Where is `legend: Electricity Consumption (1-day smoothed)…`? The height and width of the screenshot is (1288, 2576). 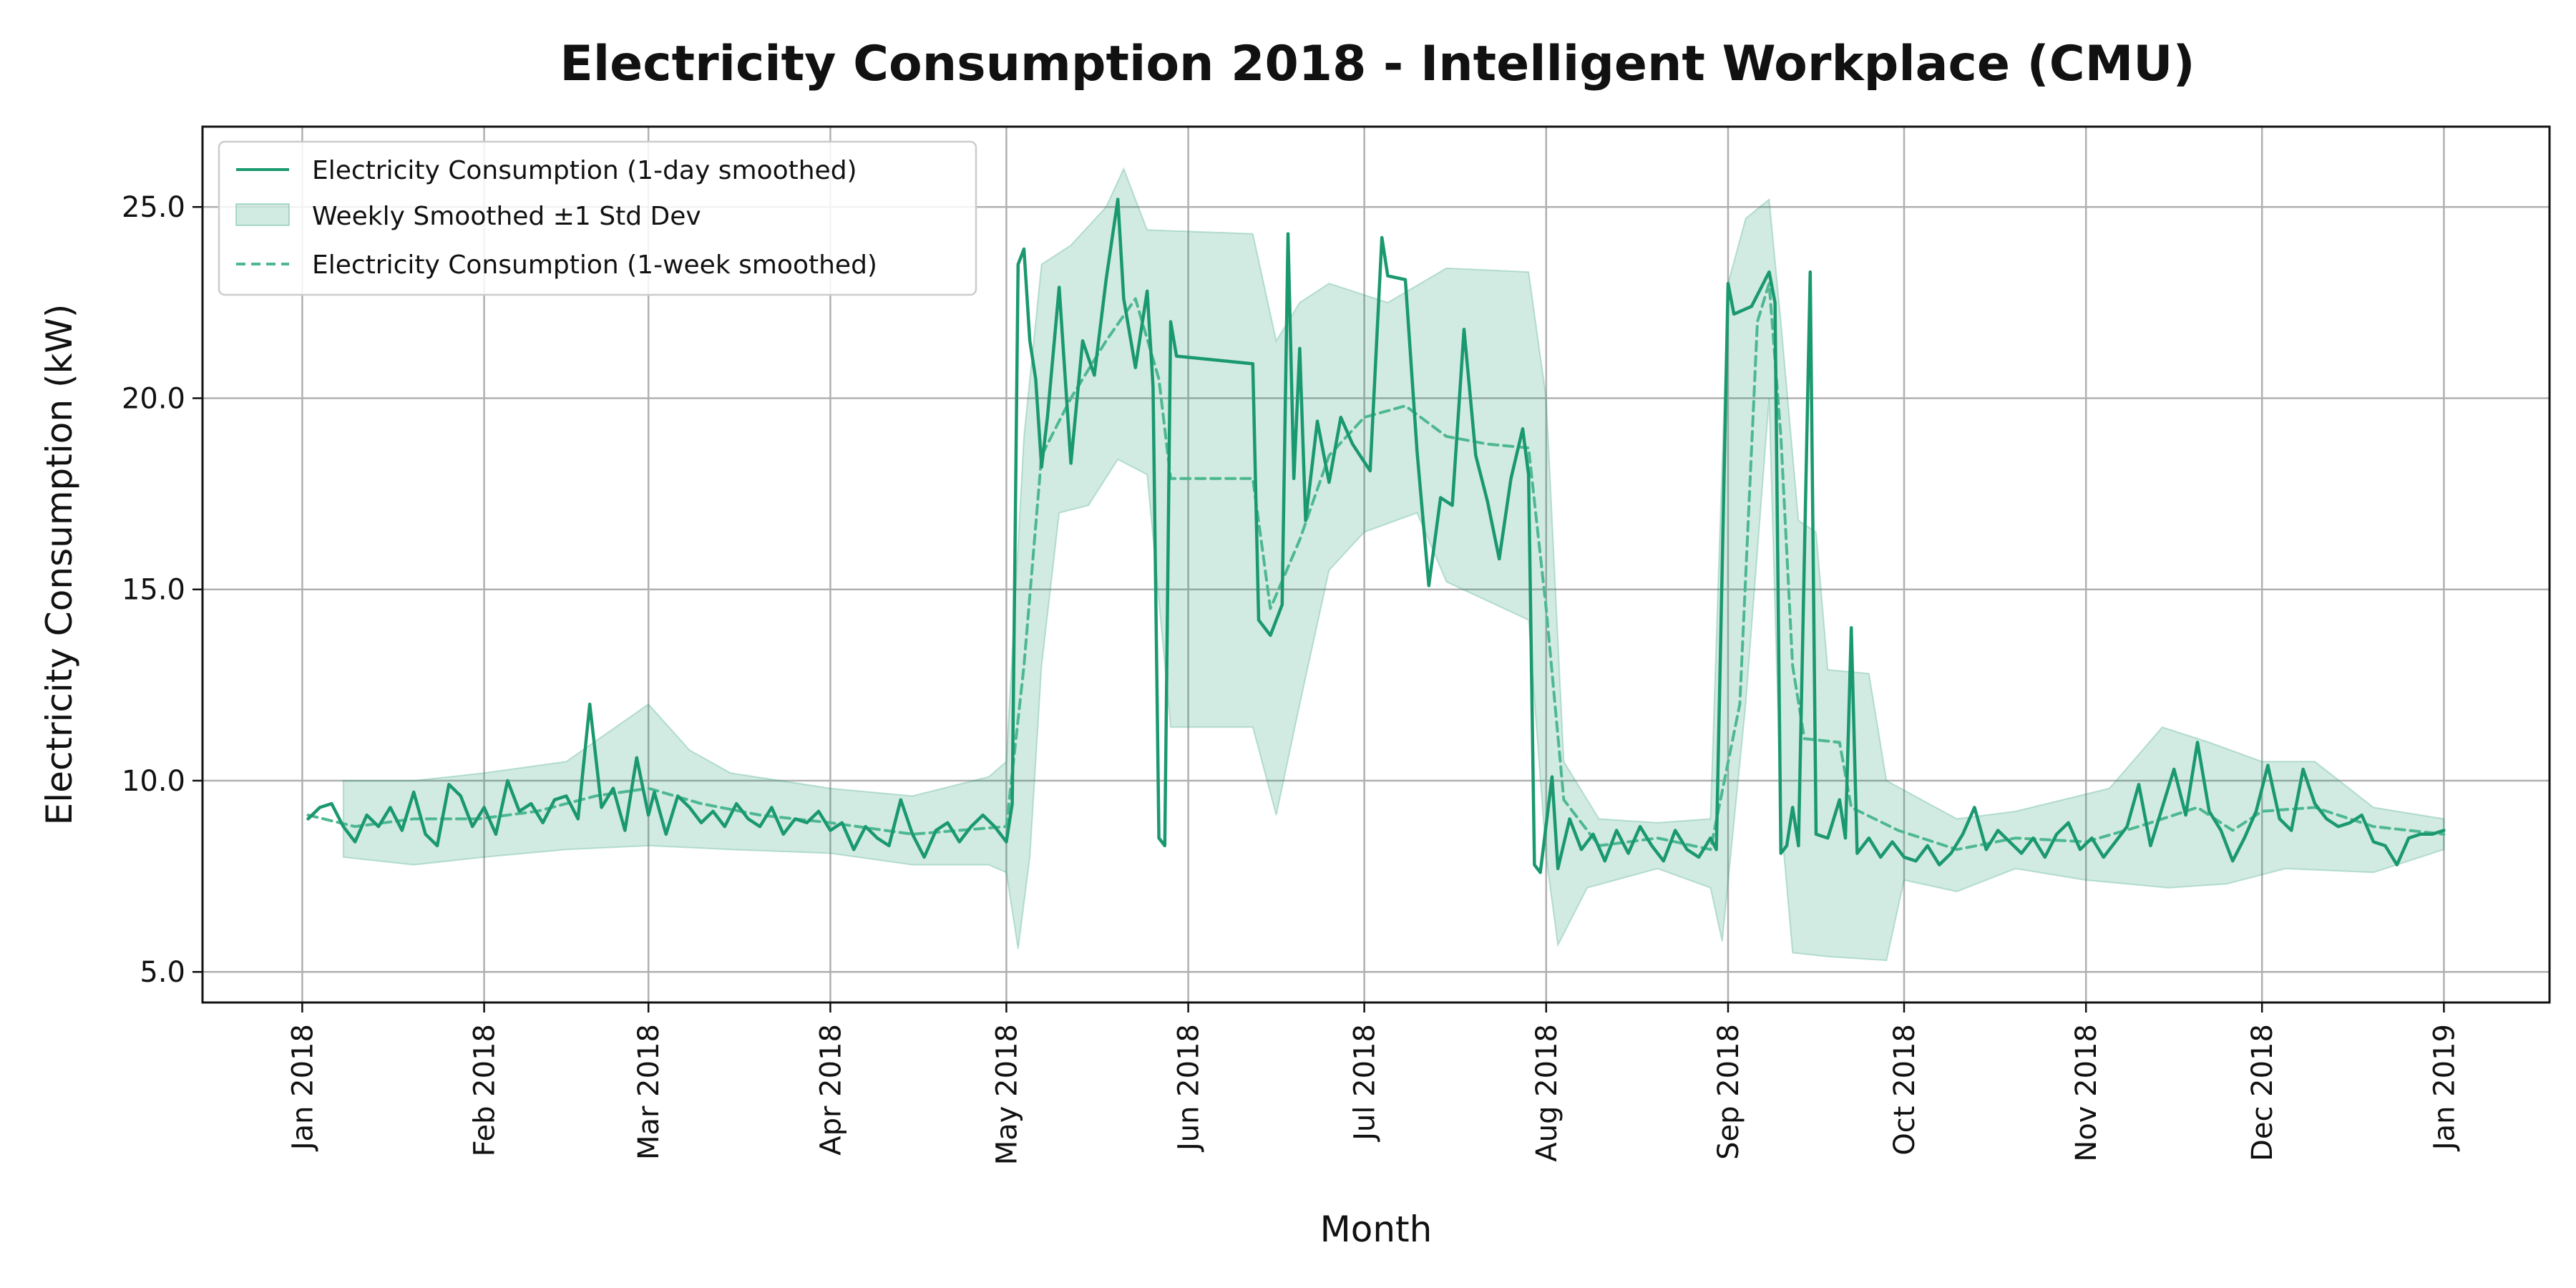
legend: Electricity Consumption (1-day smoothed)… is located at coordinates (597, 218).